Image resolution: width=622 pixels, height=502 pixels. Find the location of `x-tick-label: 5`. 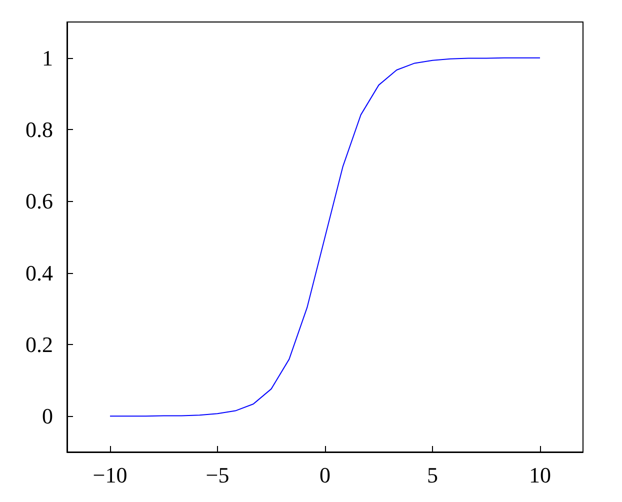

x-tick-label: 5 is located at coordinates (432, 475).